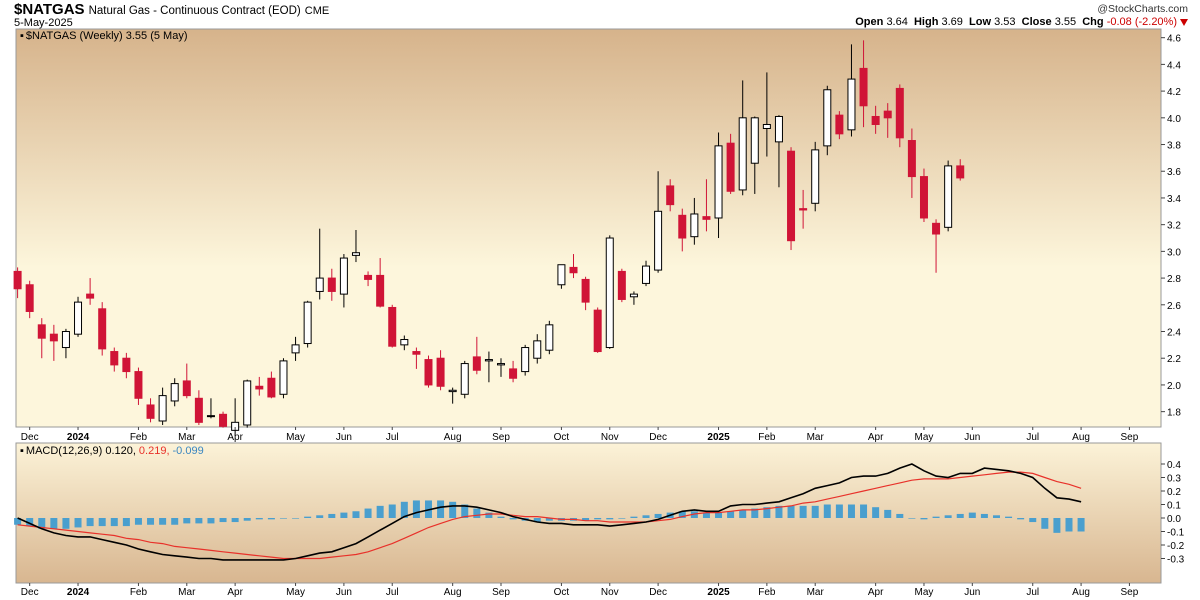 Image resolution: width=1200 pixels, height=600 pixels. Describe the element at coordinates (1173, 513) in the screenshot. I see `macd-y-axis: -0.3 -0.2 -0.1 0.0 0.1 0.2 0.3 0.4` at that location.